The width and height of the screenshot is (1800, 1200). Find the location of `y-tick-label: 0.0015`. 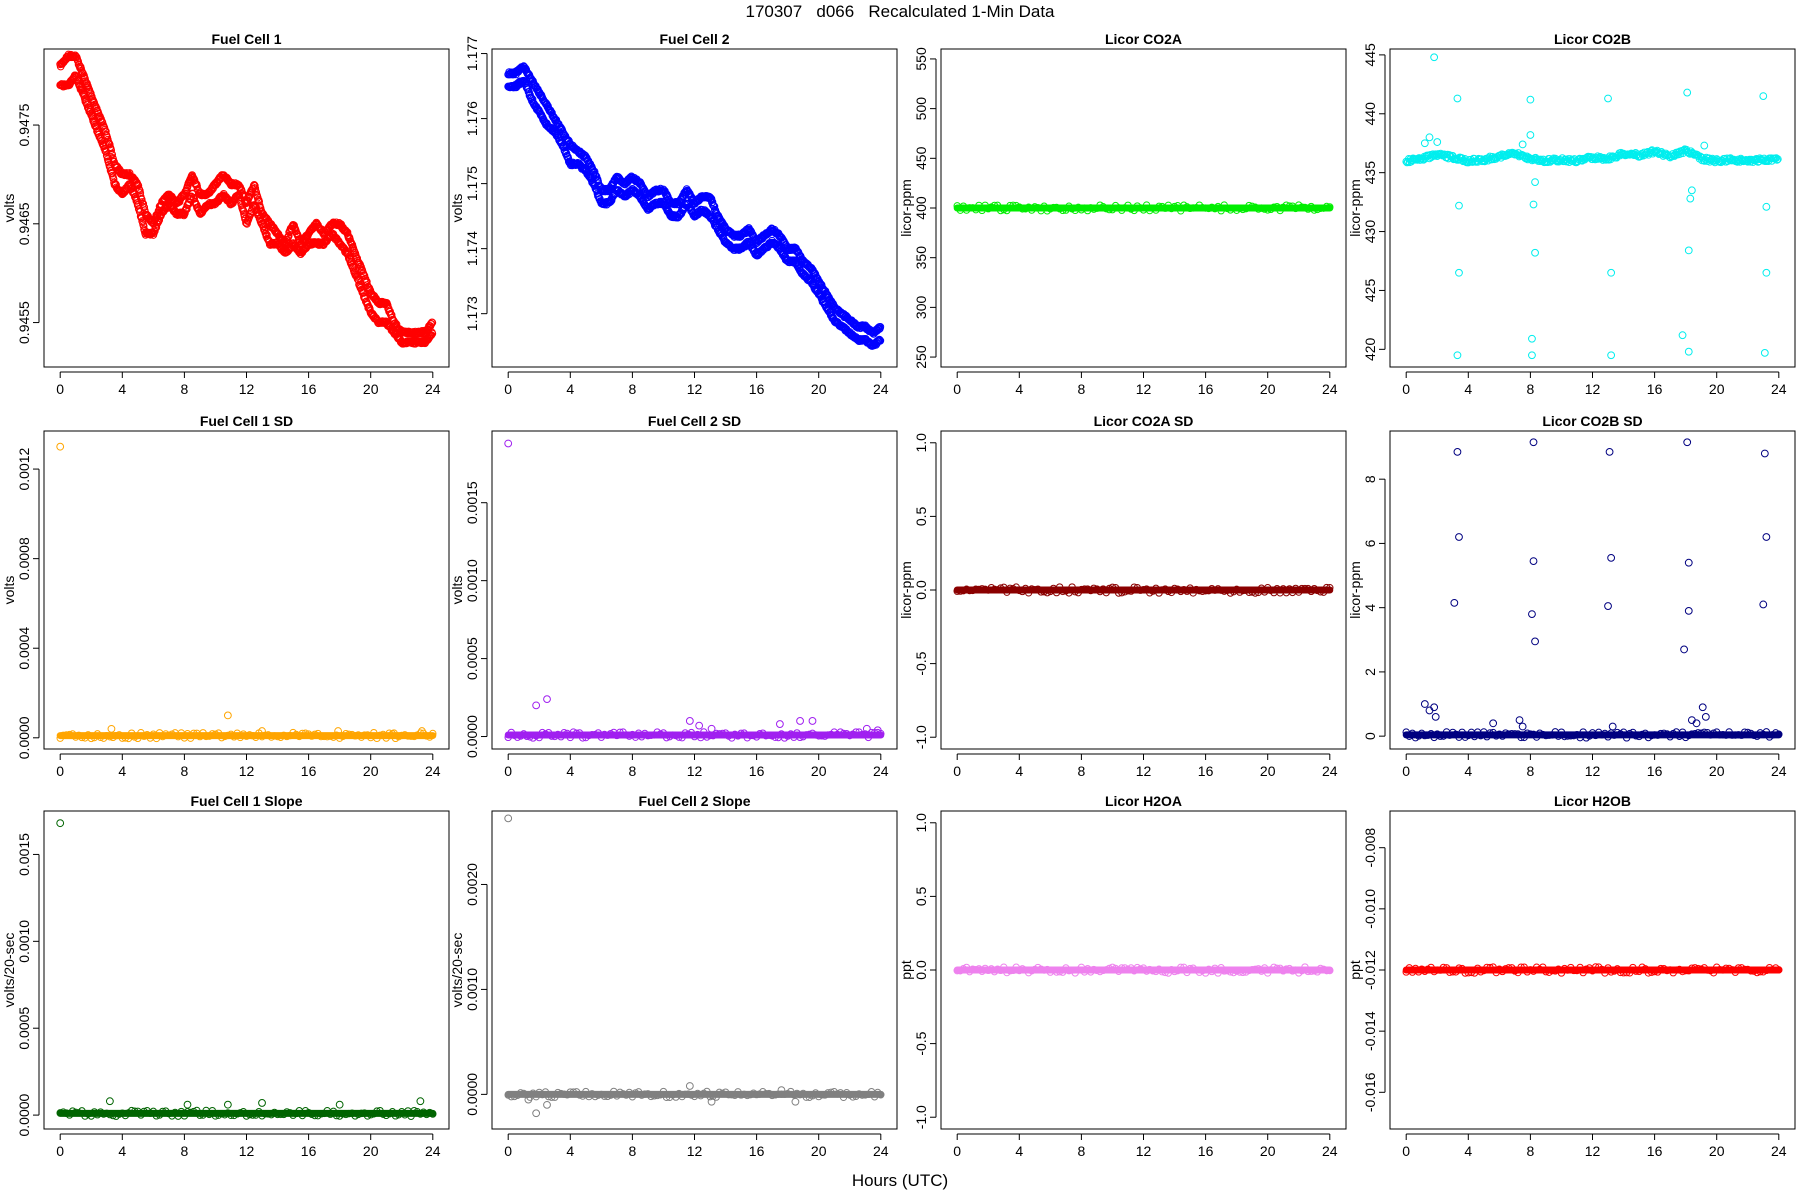

y-tick-label: 0.0015 is located at coordinates (24, 854).